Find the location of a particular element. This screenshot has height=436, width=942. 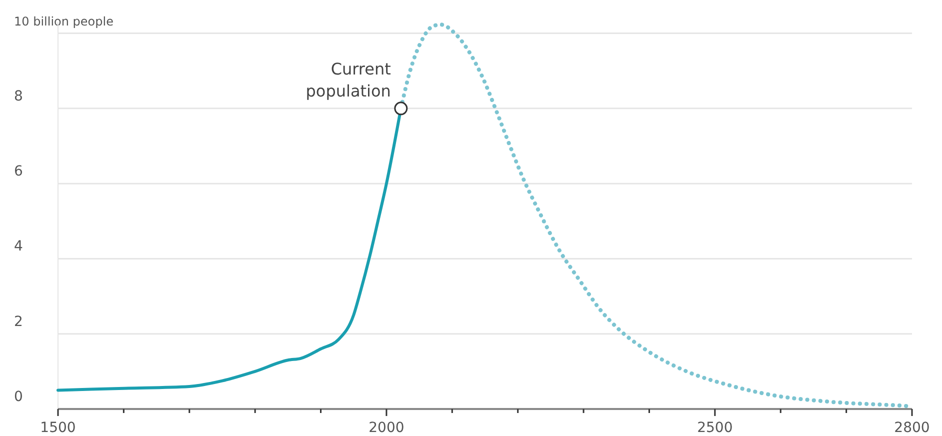

y-tick-label: 6 is located at coordinates (18, 172).